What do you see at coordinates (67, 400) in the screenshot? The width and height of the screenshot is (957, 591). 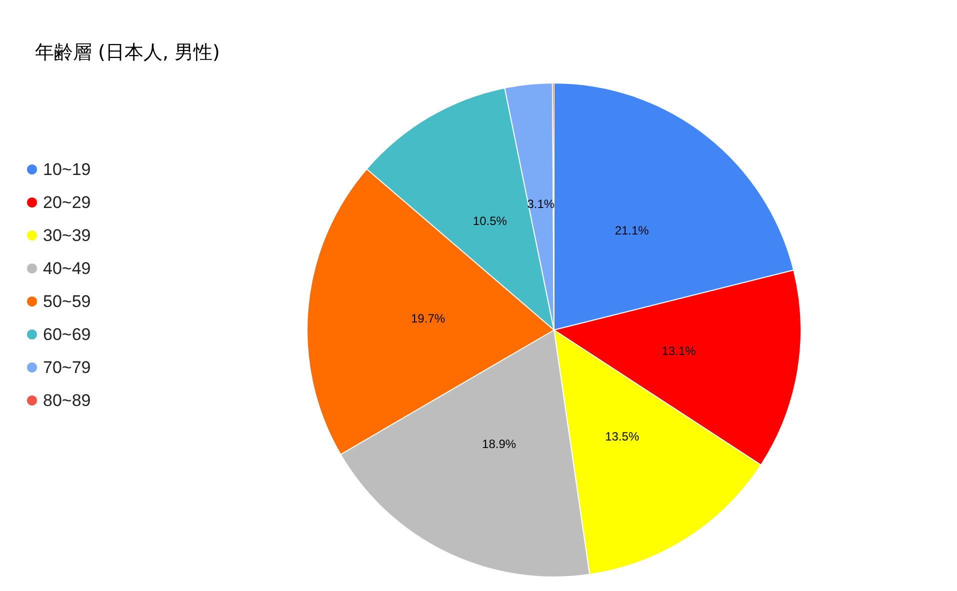 I see `legend-label: 80~89` at bounding box center [67, 400].